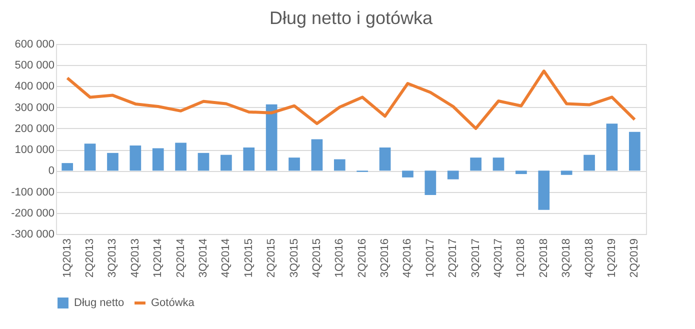 This screenshot has width=695, height=329. What do you see at coordinates (173, 303) in the screenshot?
I see `legend-label: Gotówka` at bounding box center [173, 303].